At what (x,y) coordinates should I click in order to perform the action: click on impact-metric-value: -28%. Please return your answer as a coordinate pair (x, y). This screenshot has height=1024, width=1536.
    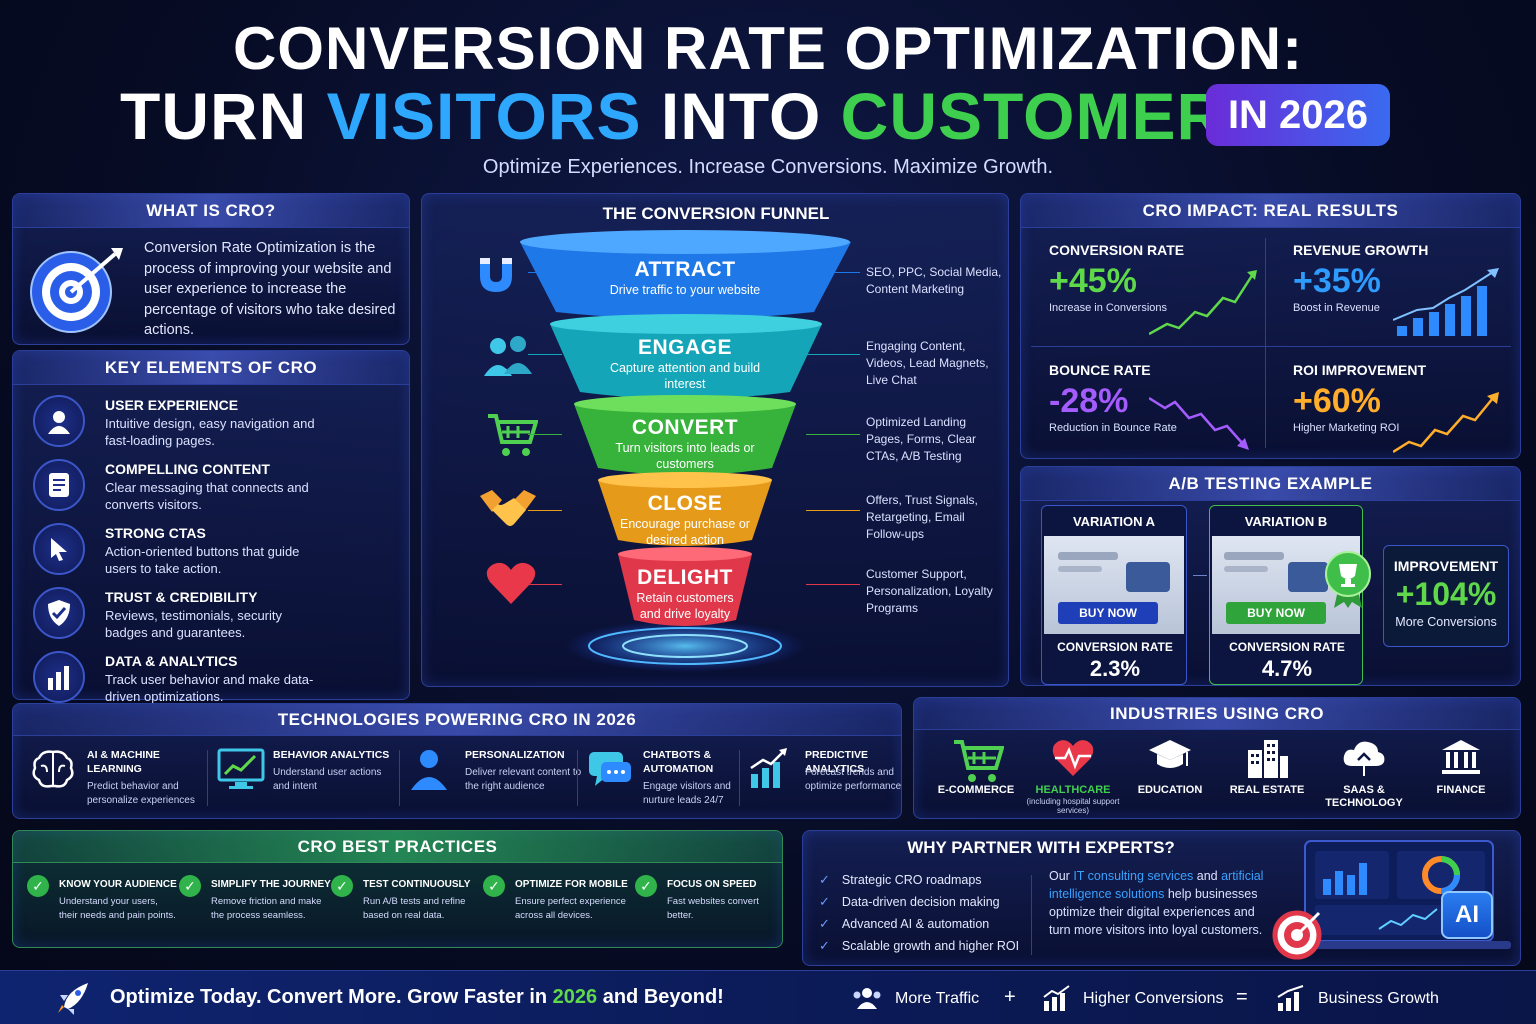
    Looking at the image, I should click on (1089, 401).